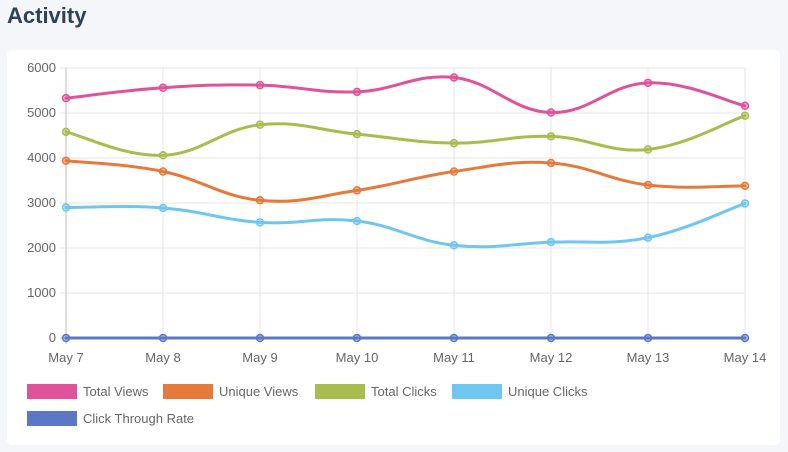 Image resolution: width=788 pixels, height=452 pixels. What do you see at coordinates (47, 15) in the screenshot?
I see `page-title: Activity` at bounding box center [47, 15].